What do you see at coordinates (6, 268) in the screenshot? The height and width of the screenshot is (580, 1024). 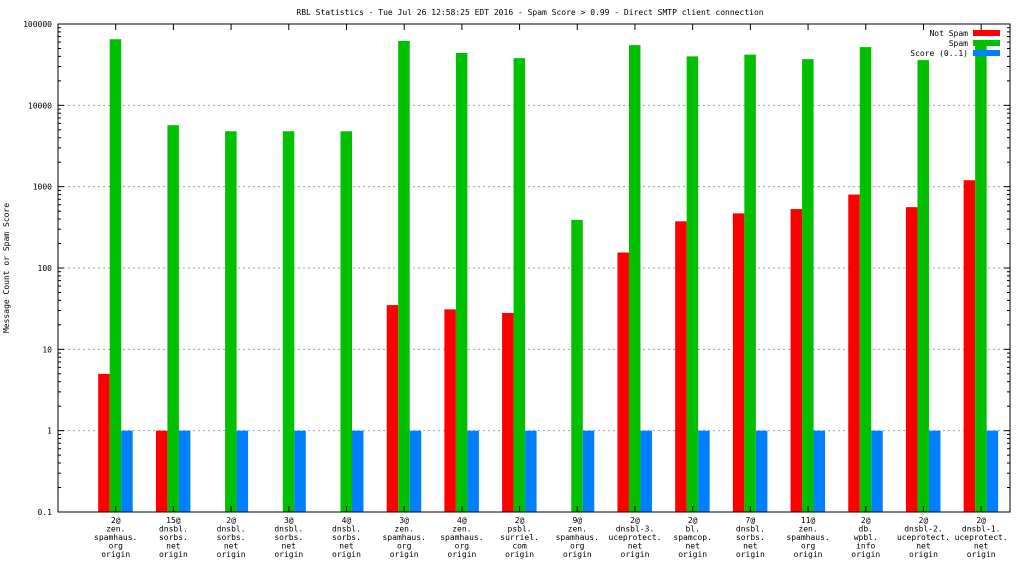 I see `y-axis-label: Message Count or Spam Score` at bounding box center [6, 268].